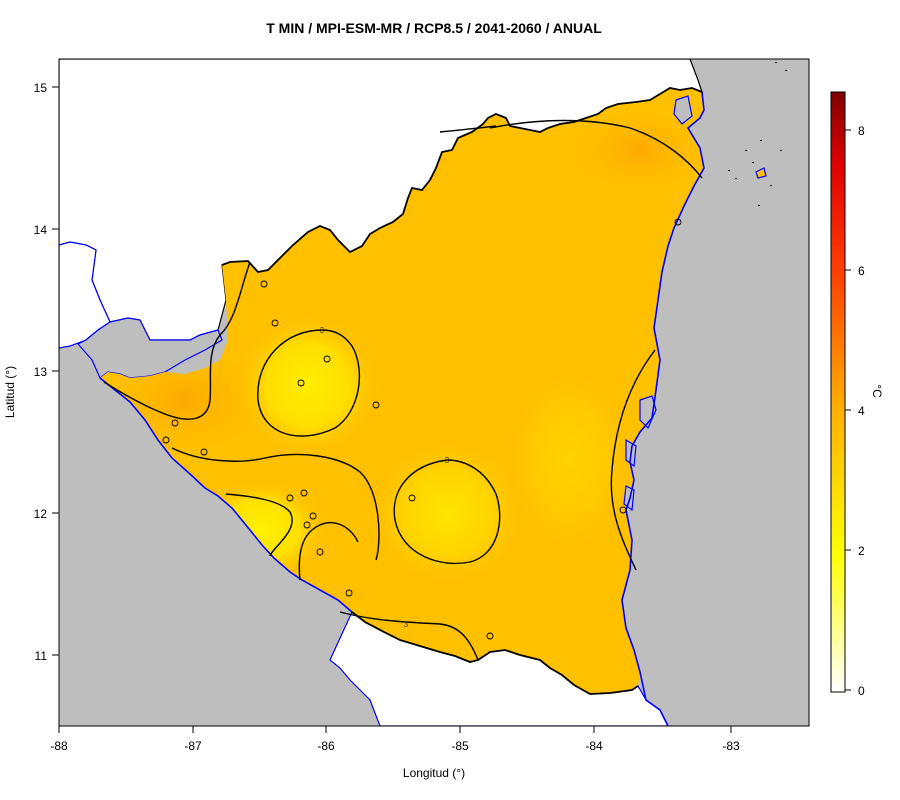 This screenshot has height=800, width=900. I want to click on colorbar, so click(838, 392).